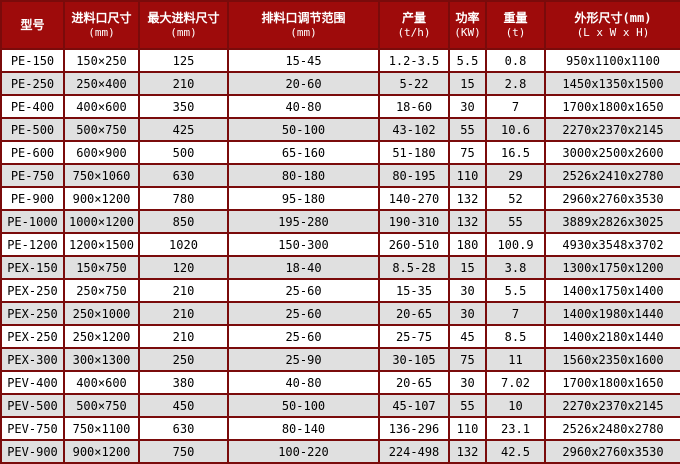 The width and height of the screenshot is (680, 464). Describe the element at coordinates (101, 175) in the screenshot. I see `cell: 750×1060` at that location.